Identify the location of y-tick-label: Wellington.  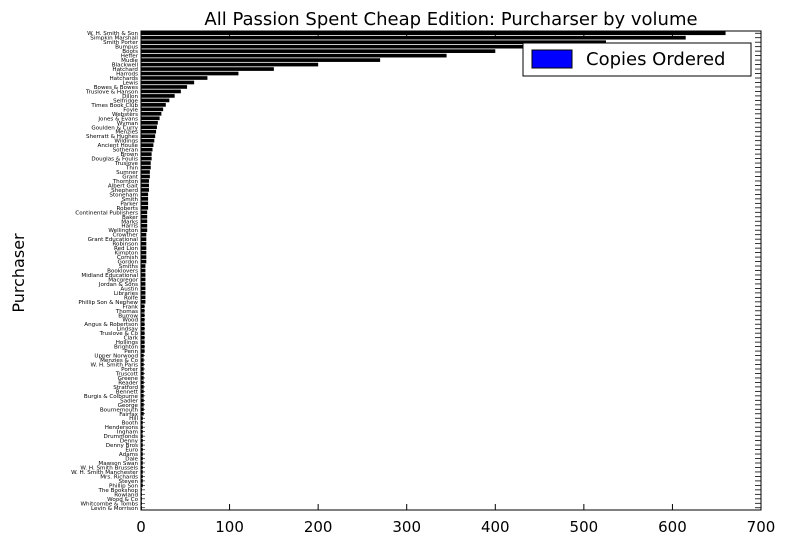
(123, 231).